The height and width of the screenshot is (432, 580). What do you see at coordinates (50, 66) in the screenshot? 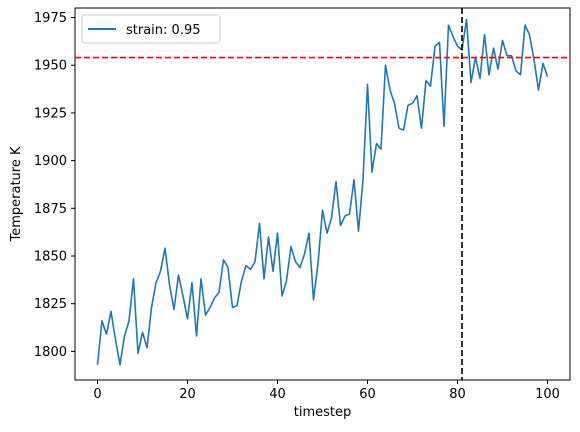
I see `y-tick-label: 1950` at bounding box center [50, 66].